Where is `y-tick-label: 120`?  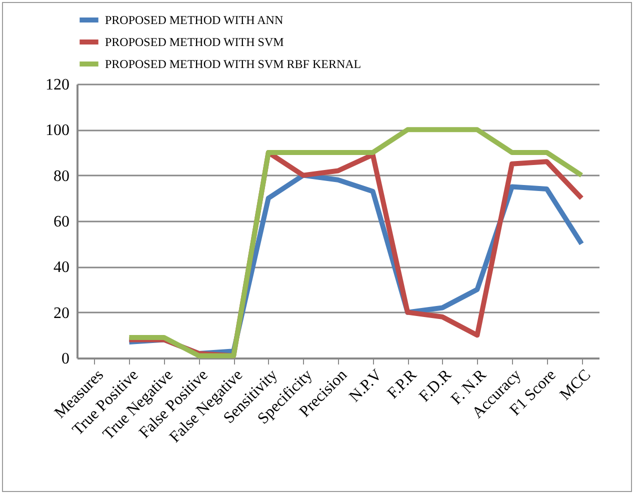 y-tick-label: 120 is located at coordinates (58, 85).